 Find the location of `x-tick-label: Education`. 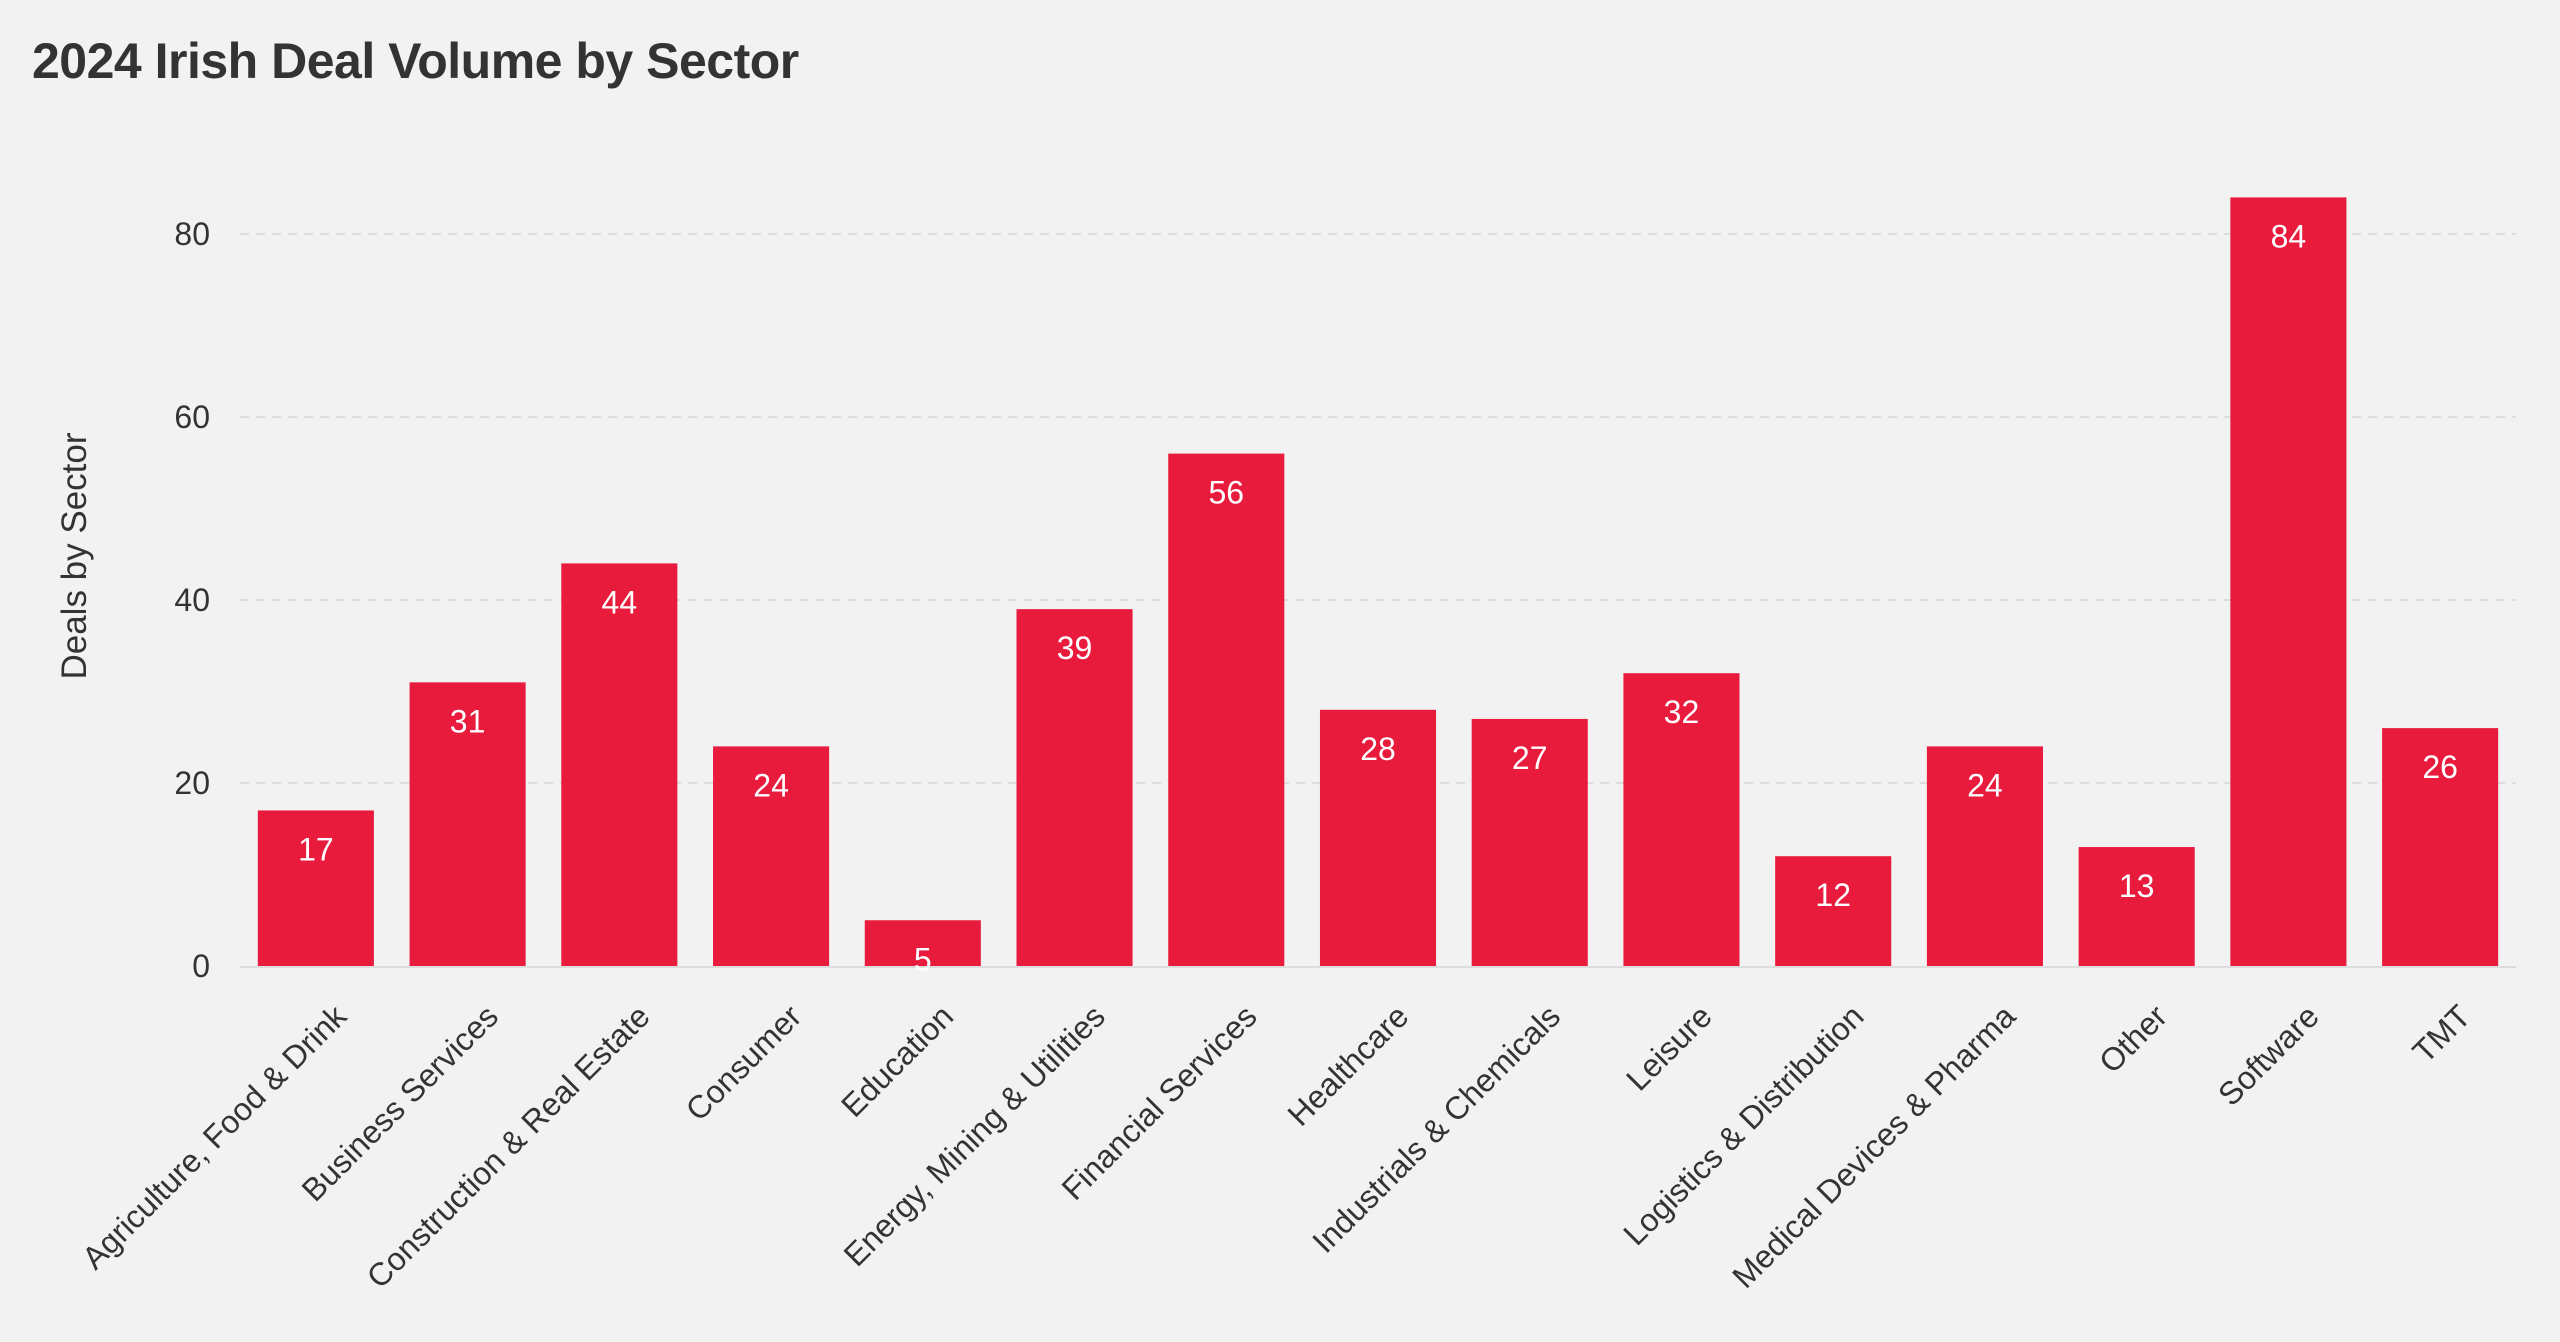

x-tick-label: Education is located at coordinates (897, 1061).